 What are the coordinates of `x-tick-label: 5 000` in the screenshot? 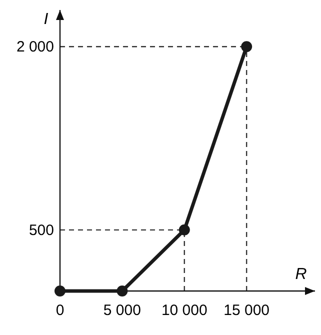 It's located at (122, 310).